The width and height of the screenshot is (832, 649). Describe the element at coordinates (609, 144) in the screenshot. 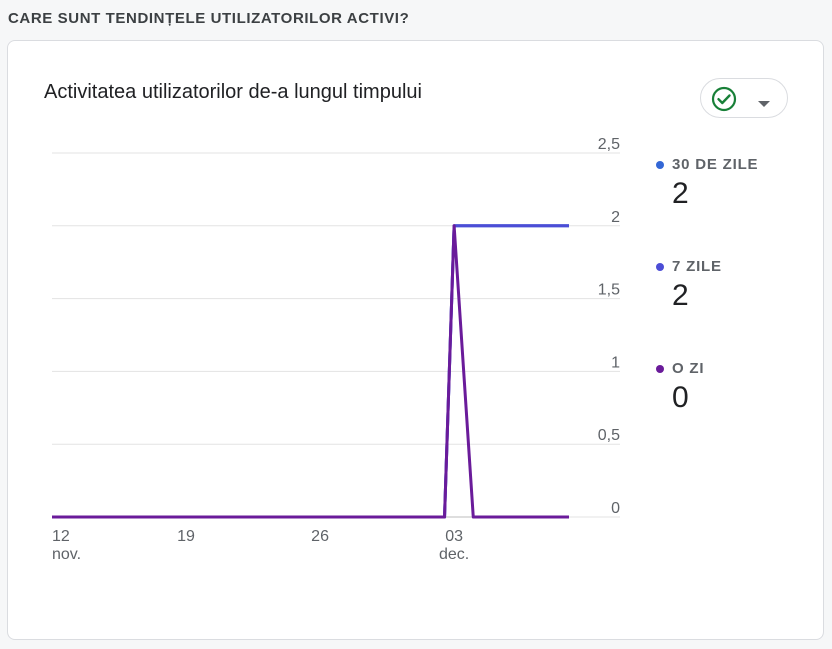

I see `y-tick-label: 2,5` at that location.